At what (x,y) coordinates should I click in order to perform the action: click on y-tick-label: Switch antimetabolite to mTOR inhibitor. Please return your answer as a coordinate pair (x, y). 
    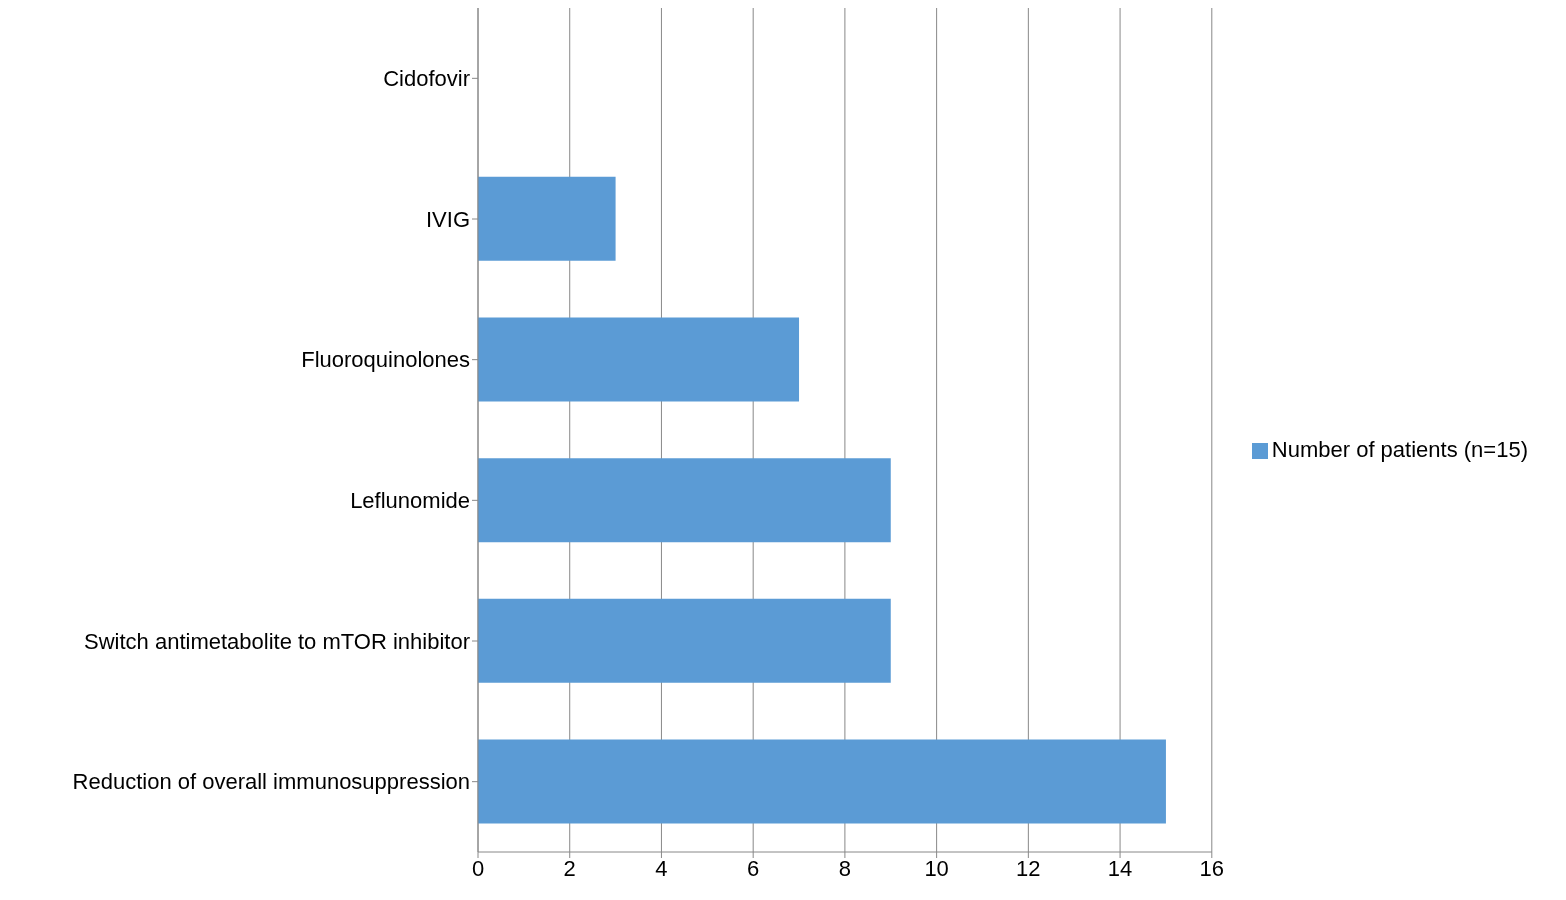
    Looking at the image, I should click on (277, 641).